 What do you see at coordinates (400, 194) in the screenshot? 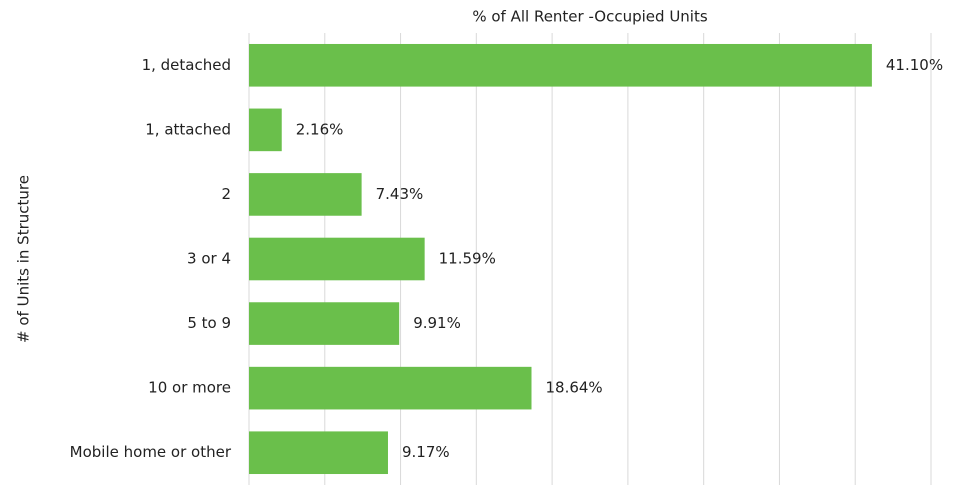
I see `value-label: 7.43%` at bounding box center [400, 194].